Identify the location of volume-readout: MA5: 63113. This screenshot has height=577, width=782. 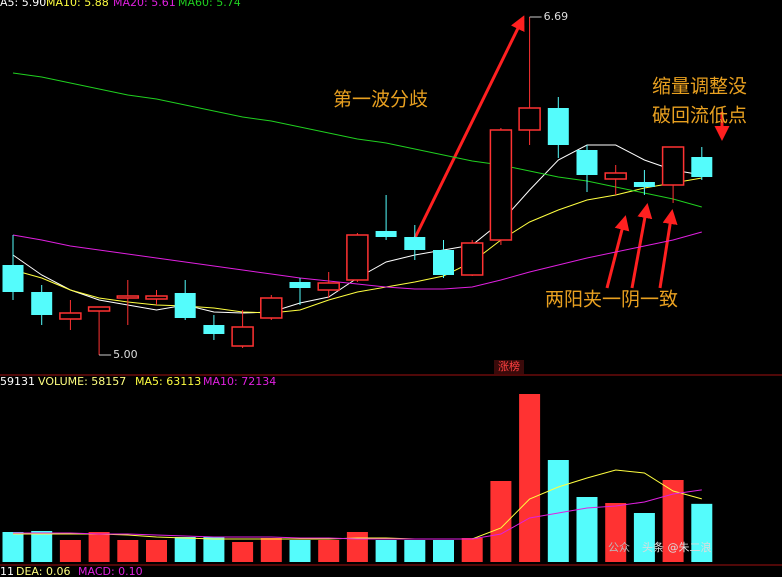
(168, 381).